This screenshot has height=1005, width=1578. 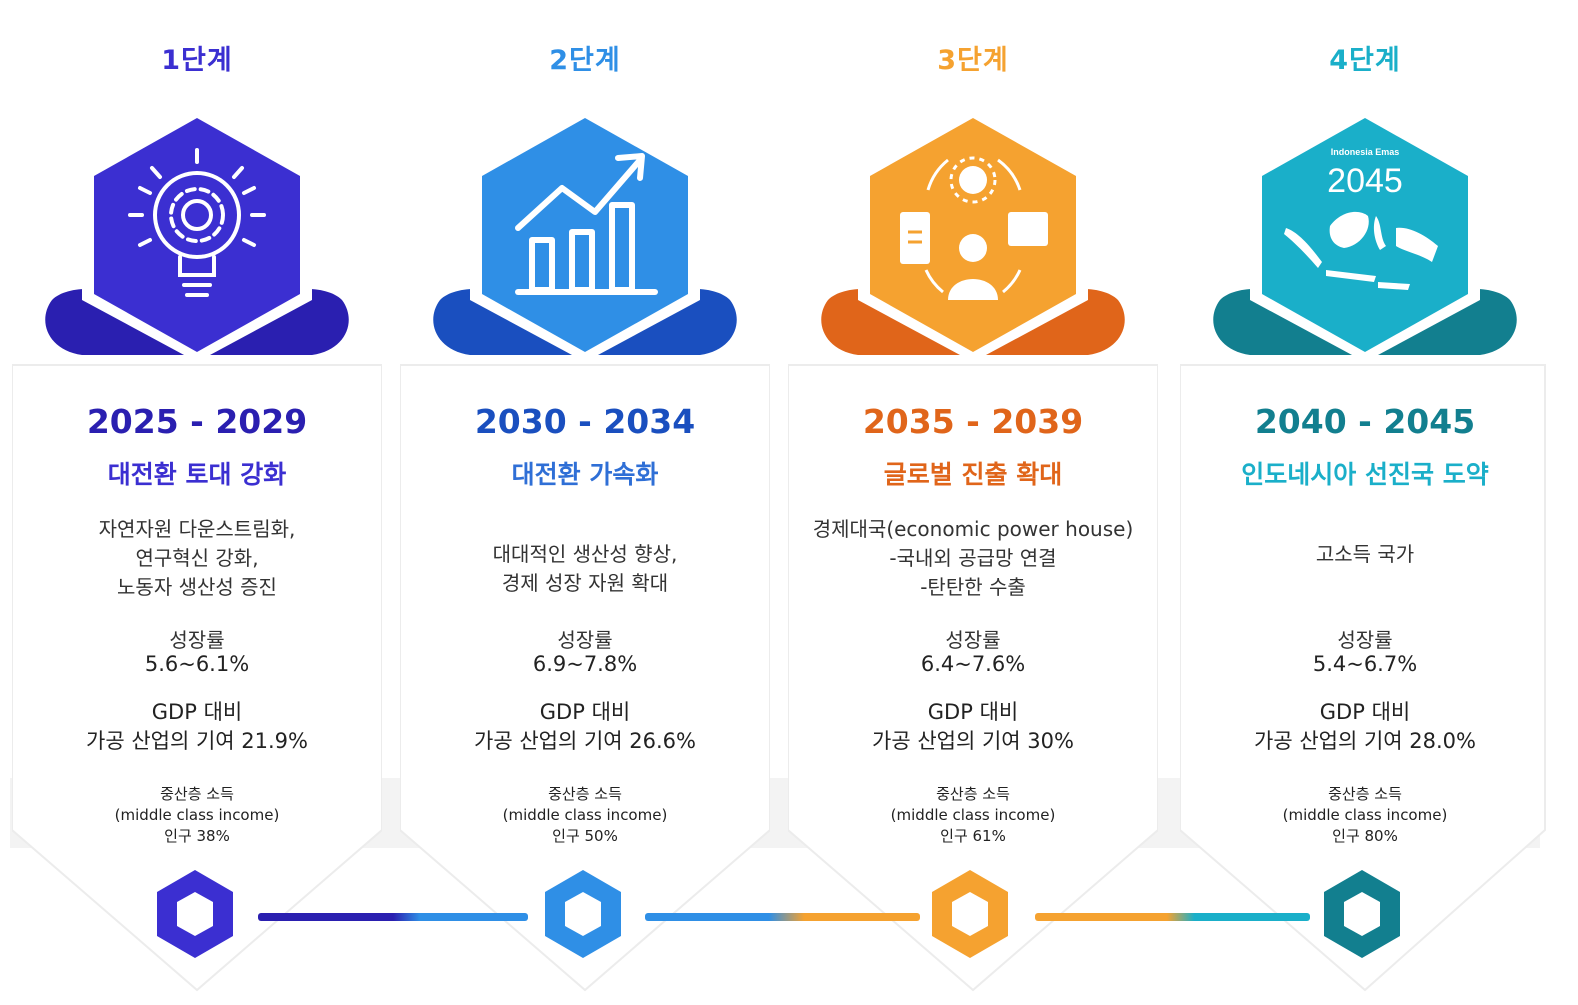 What do you see at coordinates (585, 235) in the screenshot?
I see `growth-chart-icon` at bounding box center [585, 235].